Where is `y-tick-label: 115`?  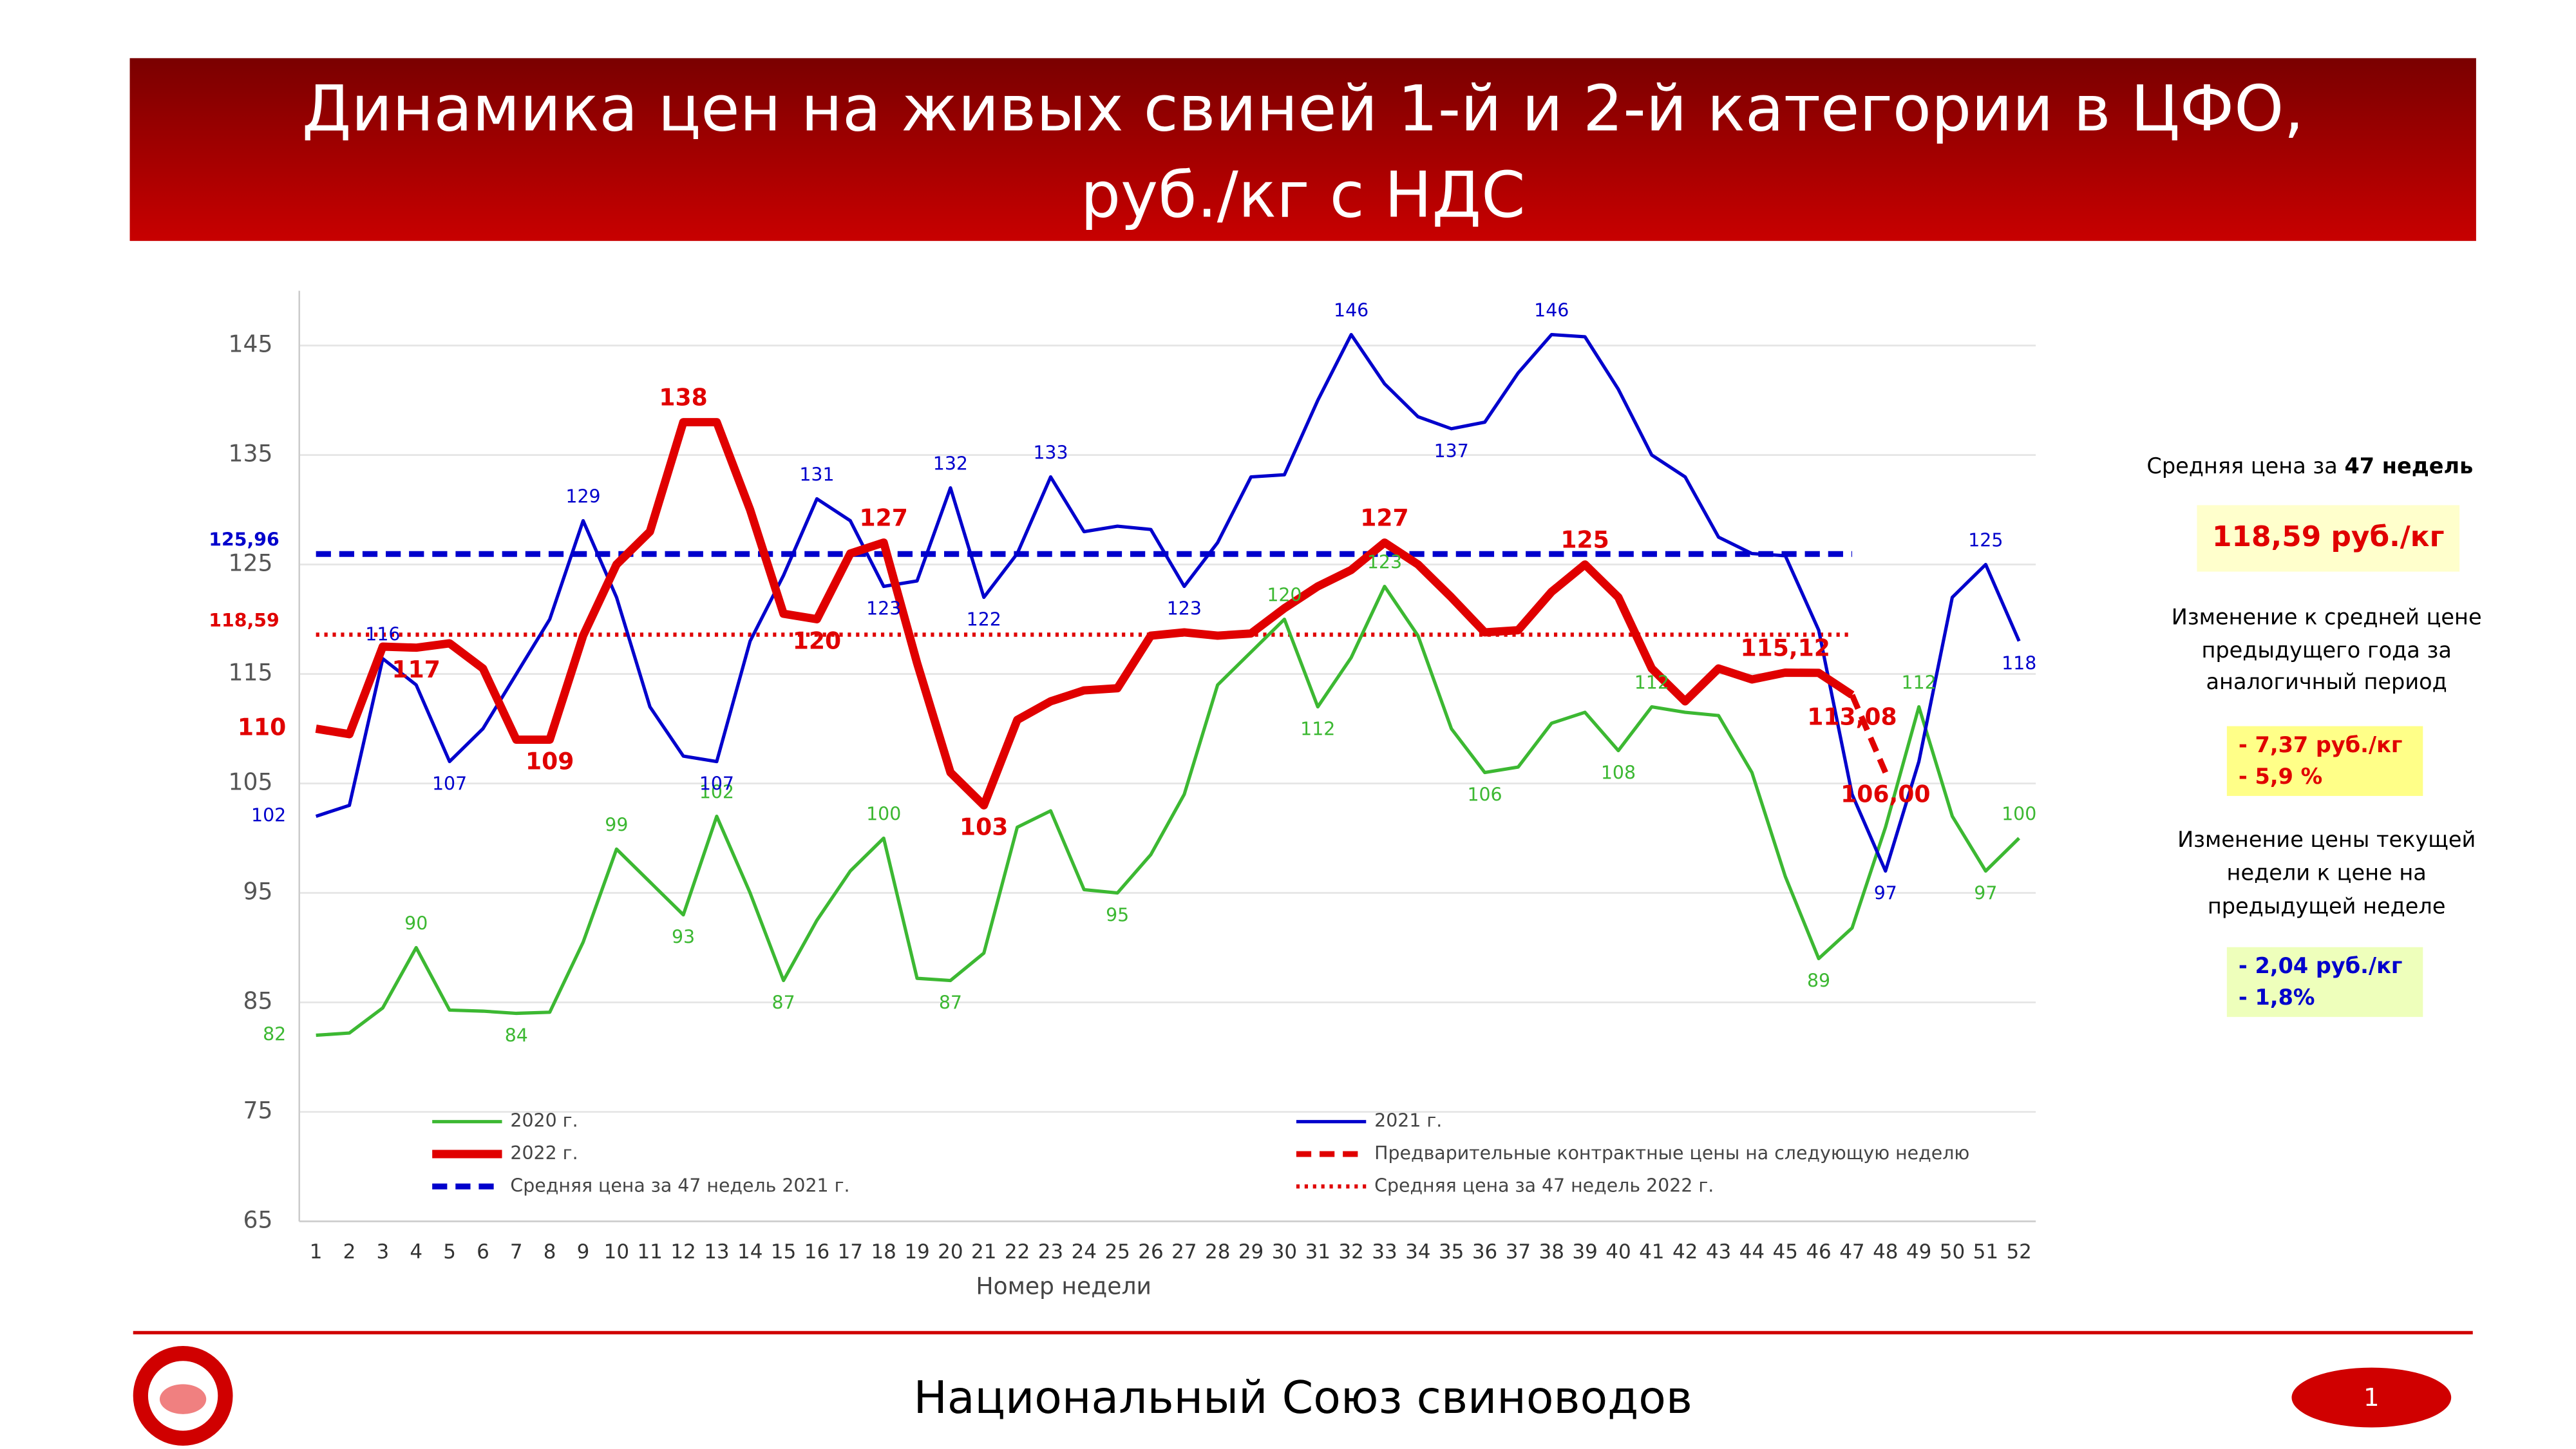
y-tick-label: 115 is located at coordinates (251, 673).